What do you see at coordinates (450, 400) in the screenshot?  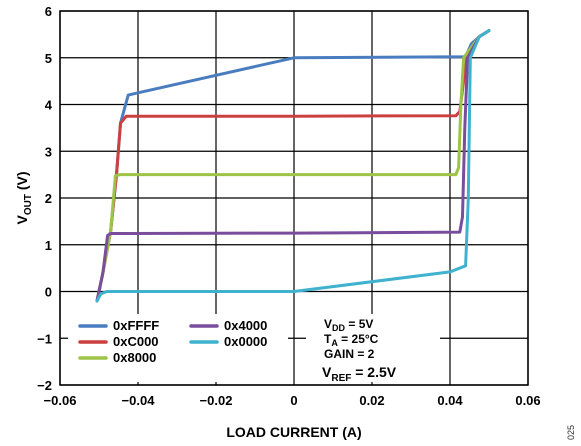 I see `x-tick-label: 0.04` at bounding box center [450, 400].